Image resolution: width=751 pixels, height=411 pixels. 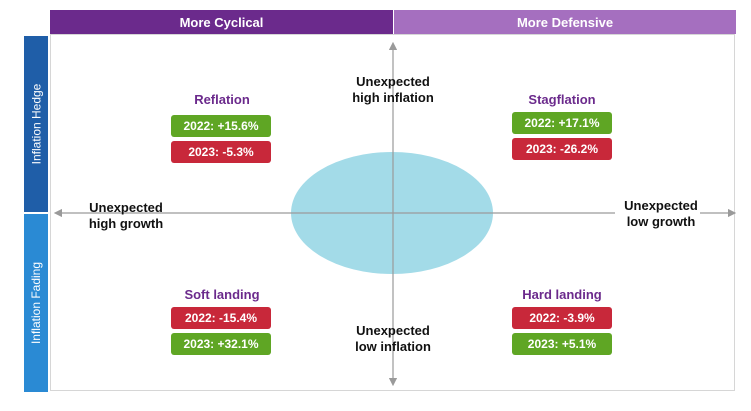 I want to click on header-more-defensive-label: More Defensive, so click(x=565, y=22).